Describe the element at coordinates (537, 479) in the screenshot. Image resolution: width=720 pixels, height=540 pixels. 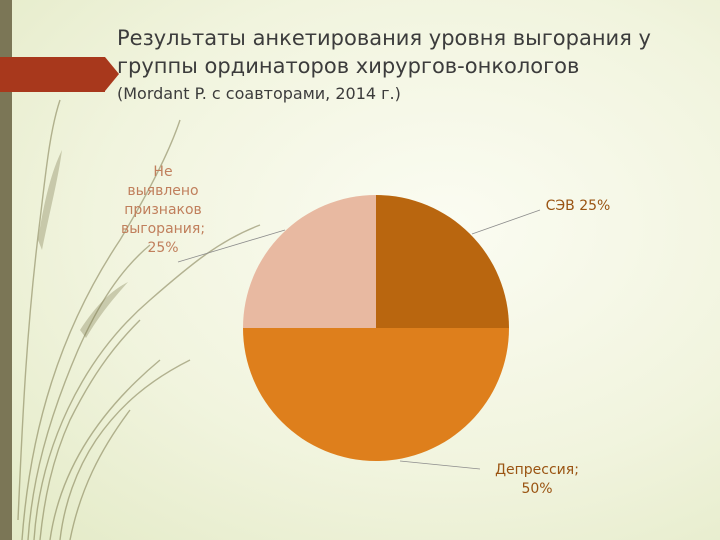
I see `slice-label-2: Депрессия; 50%` at that location.